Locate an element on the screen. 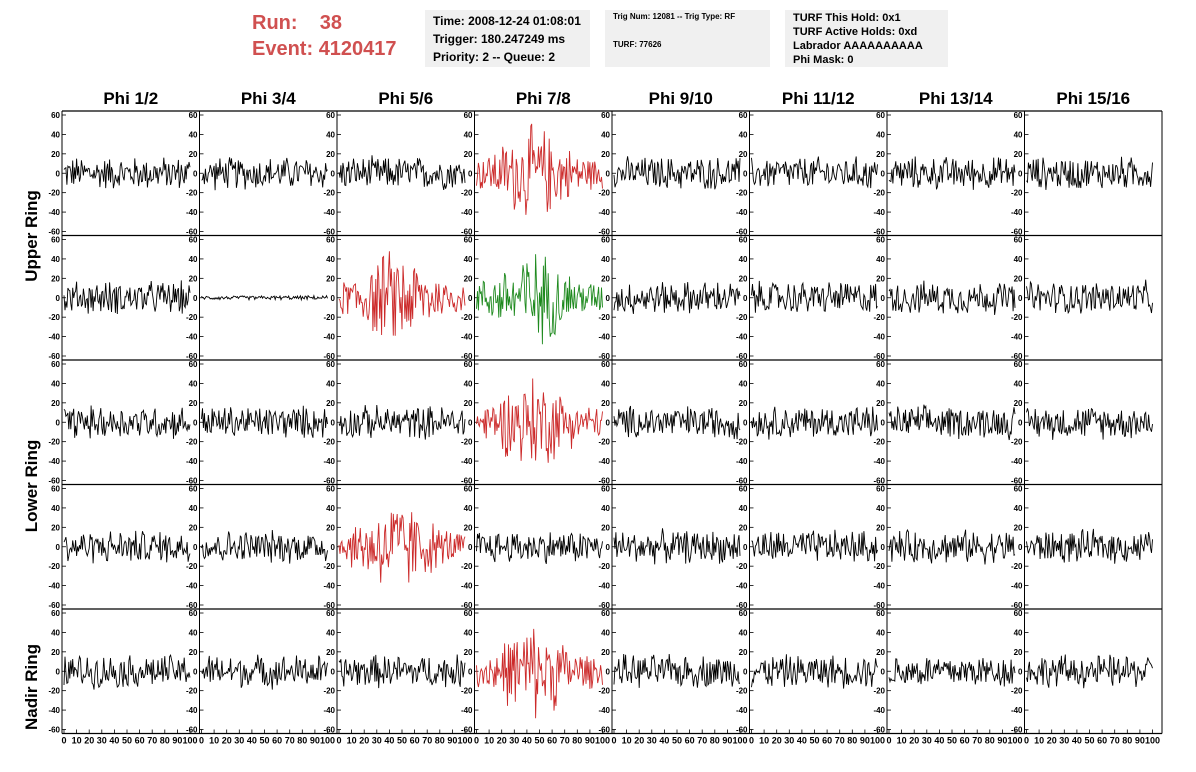 This screenshot has height=772, width=1196. column-header-4: Phi 7/8 is located at coordinates (543, 98).